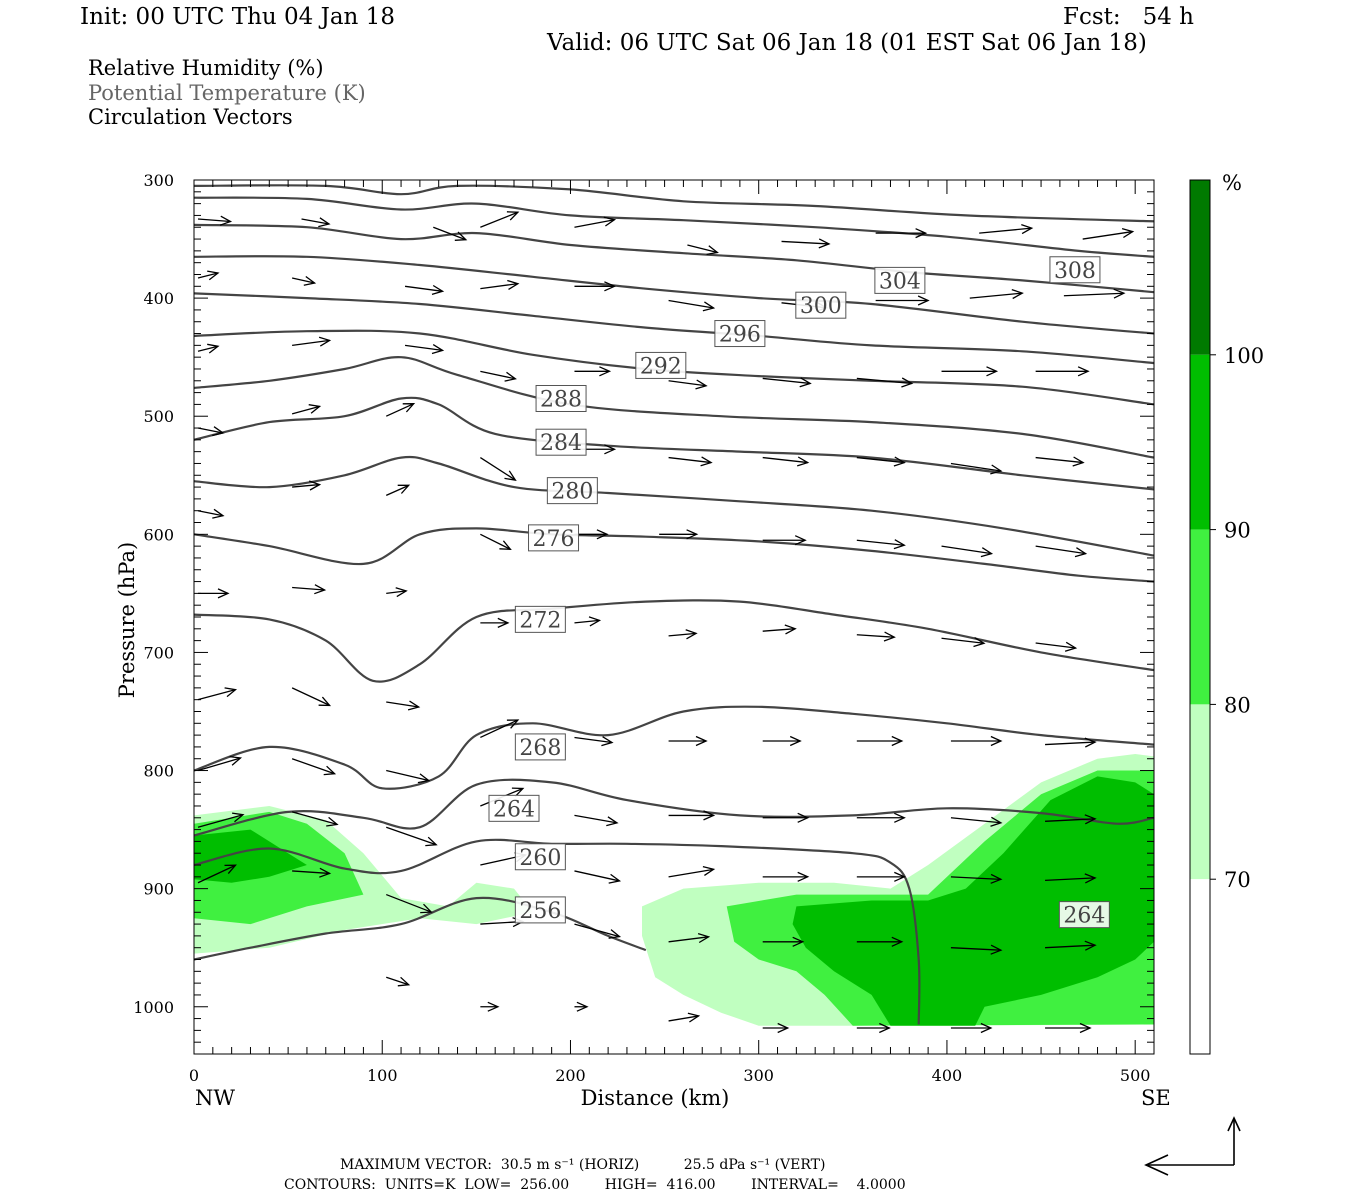 Image resolution: width=1350 pixels, height=1200 pixels. Describe the element at coordinates (215, 1098) in the screenshot. I see `x-end-label-left: NW` at that location.